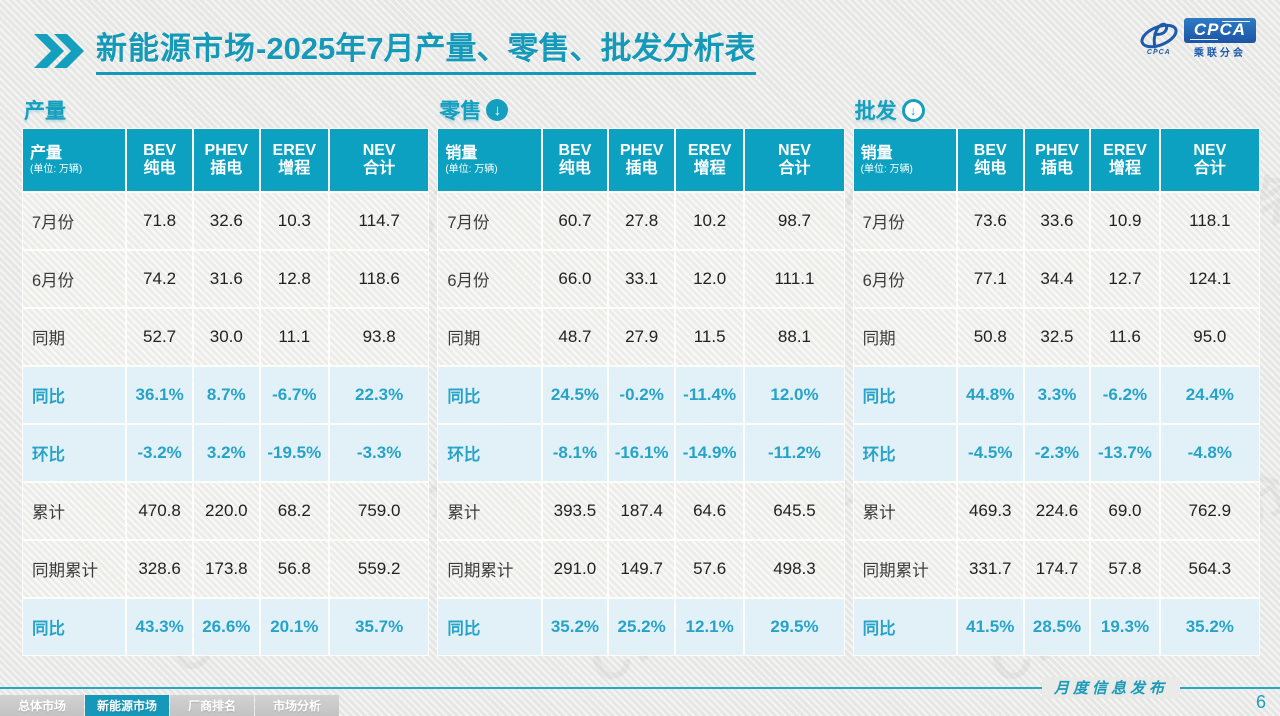 This screenshot has height=716, width=1280. Describe the element at coordinates (794, 221) in the screenshot. I see `table-cell: 98.7` at that location.